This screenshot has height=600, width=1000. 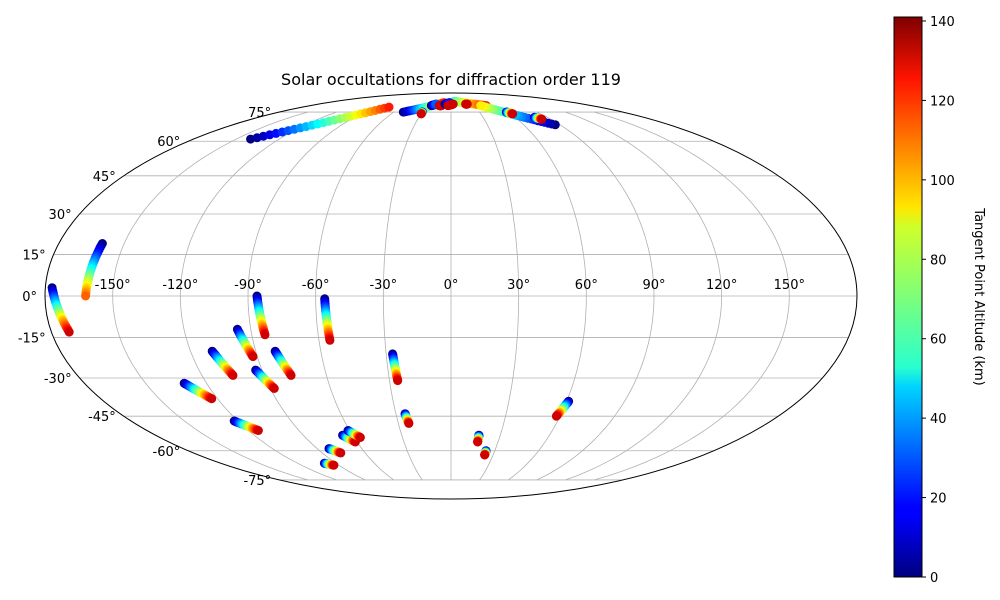 What do you see at coordinates (942, 22) in the screenshot?
I see `colorbar-tick-label: 140` at bounding box center [942, 22].